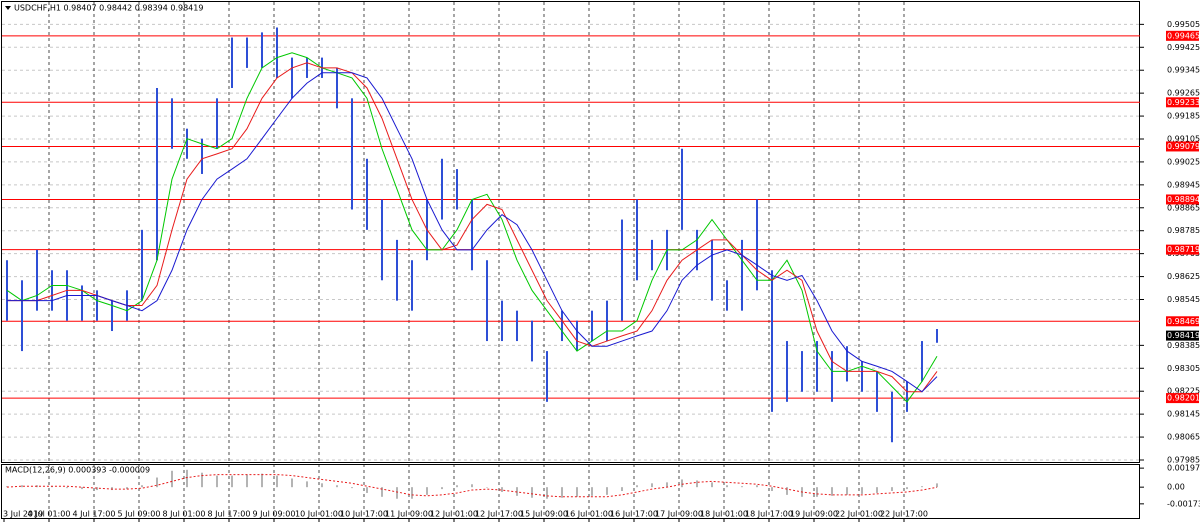 The height and width of the screenshot is (523, 1200). What do you see at coordinates (364, 514) in the screenshot?
I see `x-tick-label: 10 Jul 17:00` at bounding box center [364, 514].